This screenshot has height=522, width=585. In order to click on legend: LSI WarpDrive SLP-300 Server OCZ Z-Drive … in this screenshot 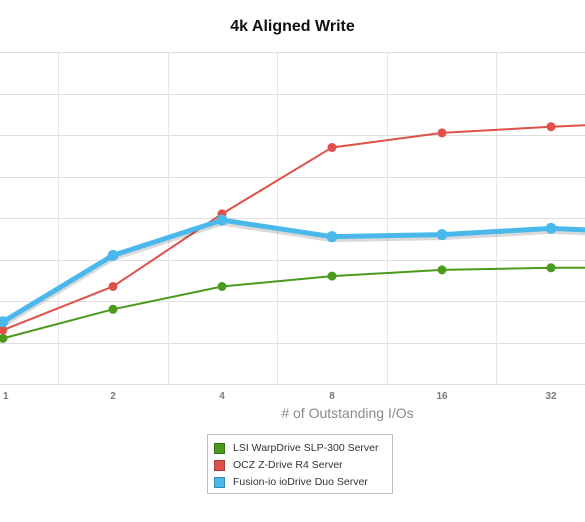, I will do `click(300, 464)`.